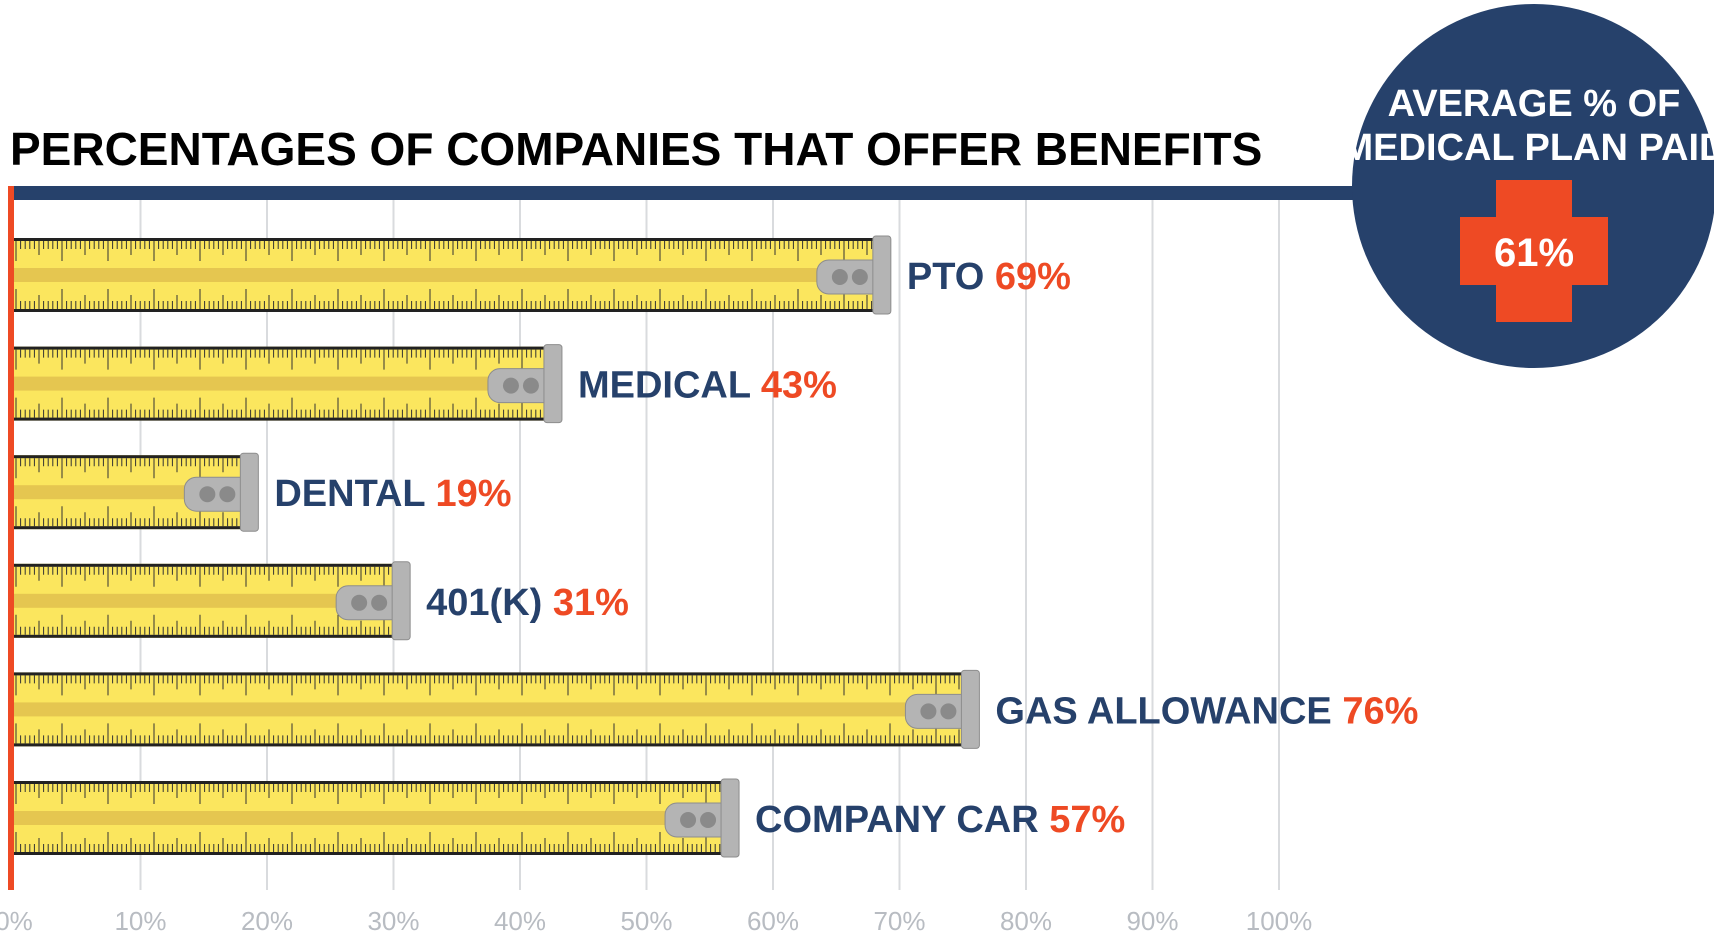 The width and height of the screenshot is (1714, 936). What do you see at coordinates (1033, 277) in the screenshot?
I see `value-label: 69%` at bounding box center [1033, 277].